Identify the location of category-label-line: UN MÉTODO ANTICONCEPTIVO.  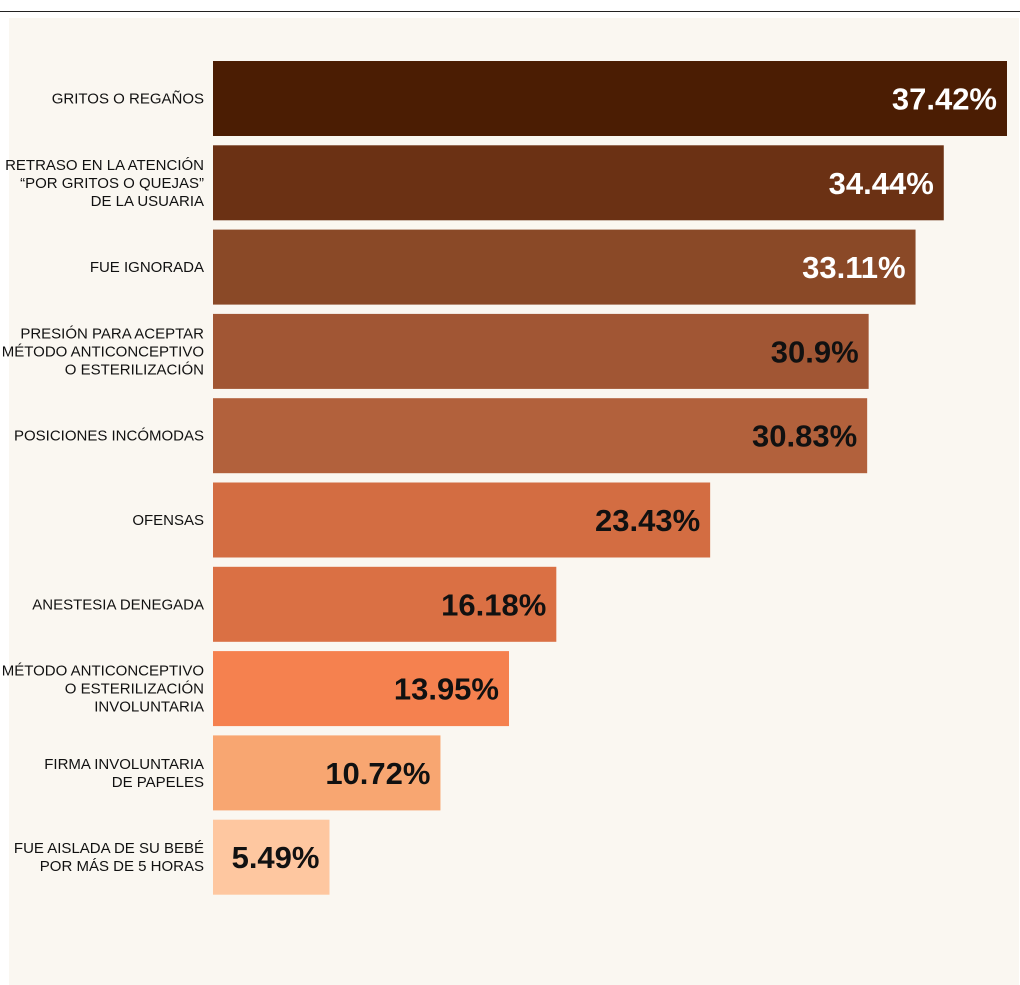
(102, 351).